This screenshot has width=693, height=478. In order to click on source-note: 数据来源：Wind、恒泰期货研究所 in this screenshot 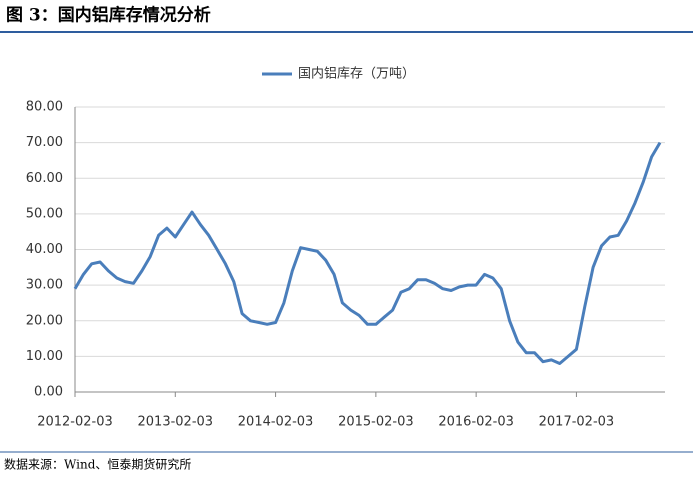, I will do `click(97, 464)`.